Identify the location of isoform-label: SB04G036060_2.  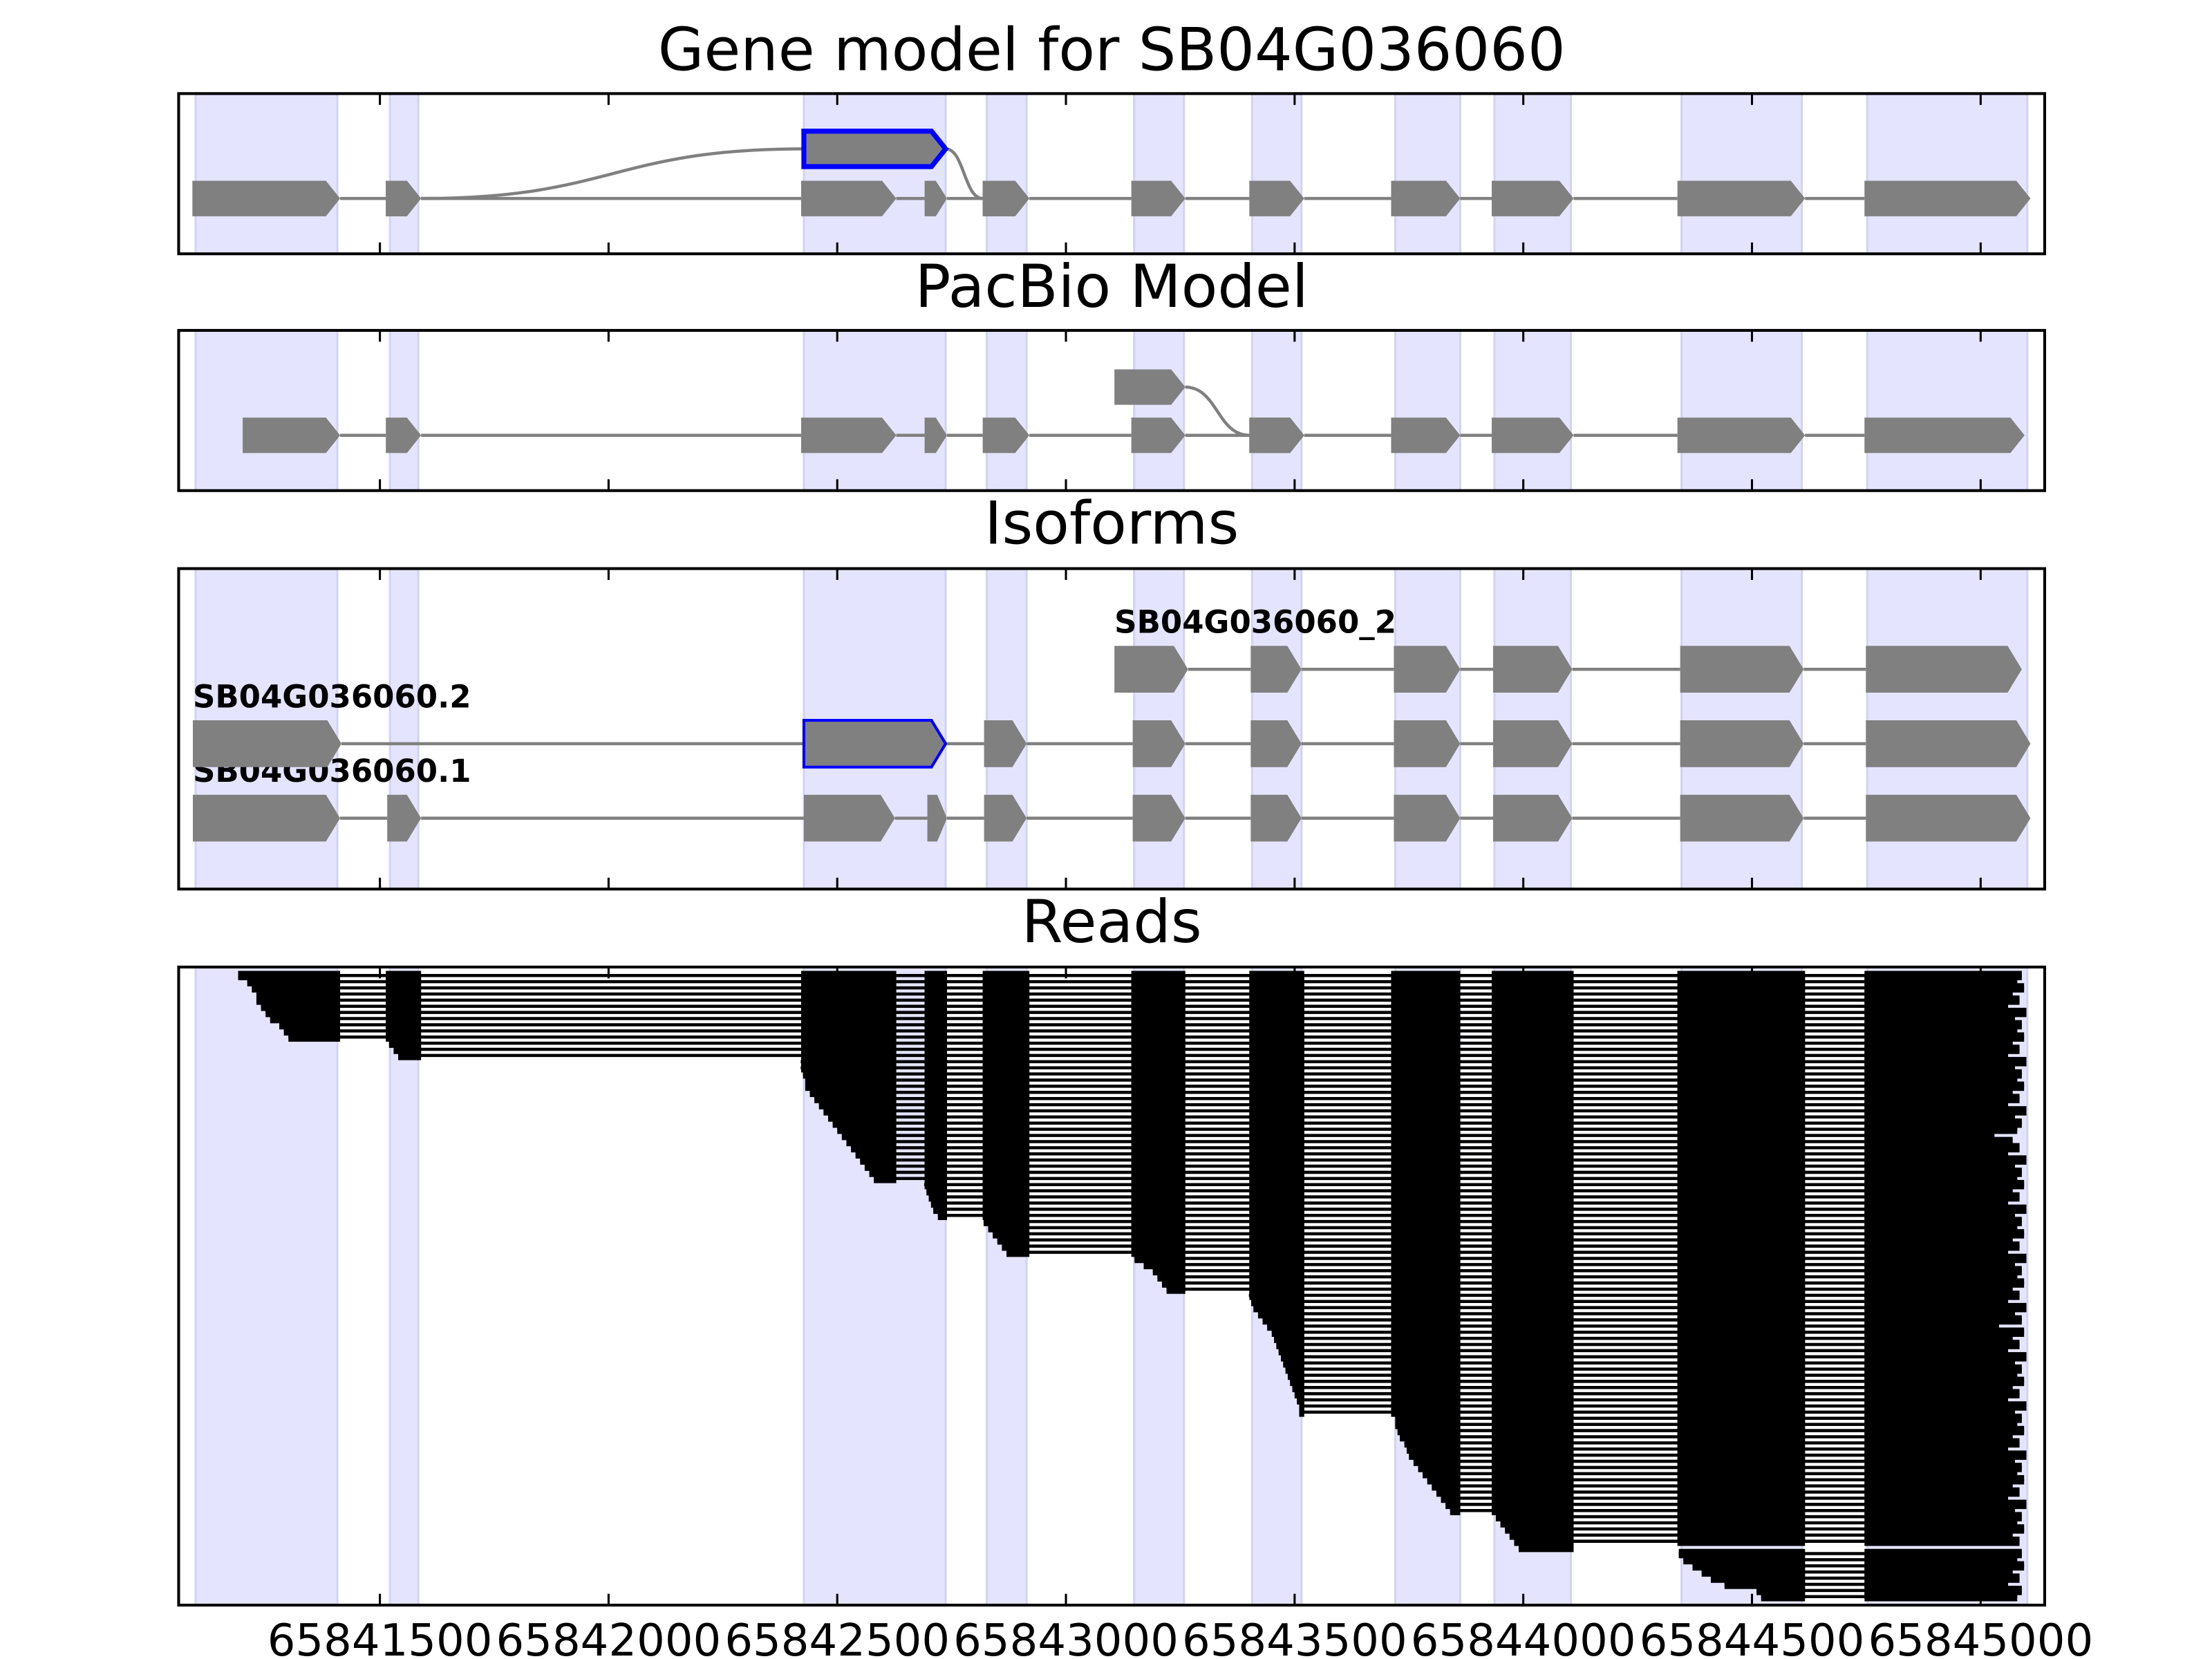
(1255, 622).